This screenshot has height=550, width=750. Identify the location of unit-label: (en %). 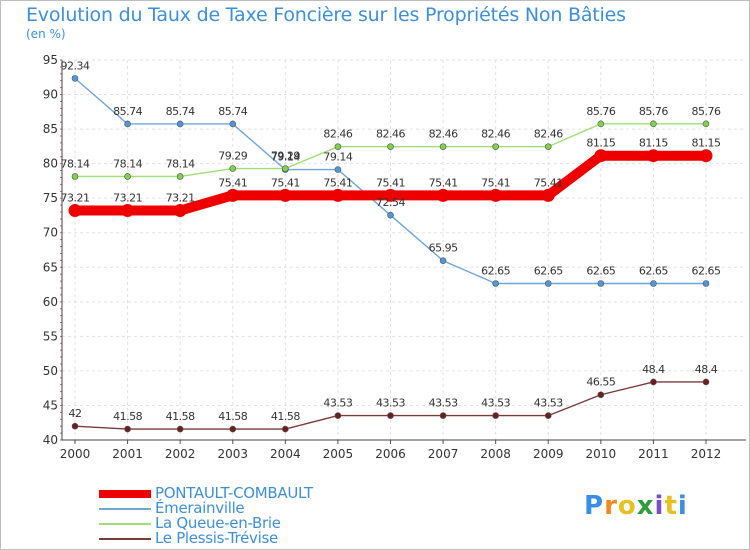
(46, 34).